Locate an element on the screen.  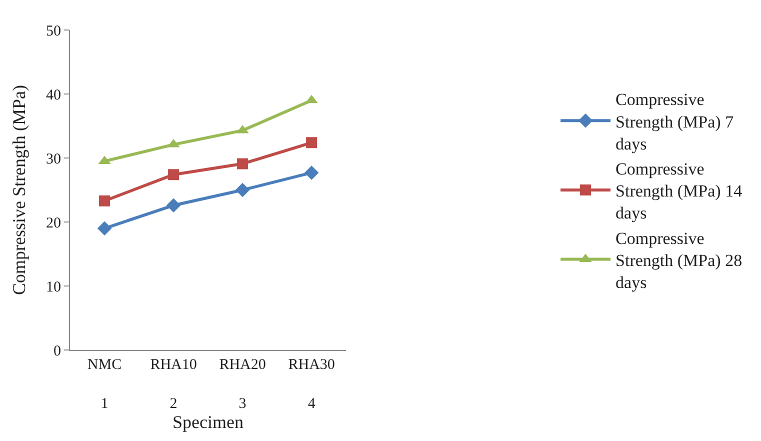
category-label: RHA10 2 is located at coordinates (173, 384).